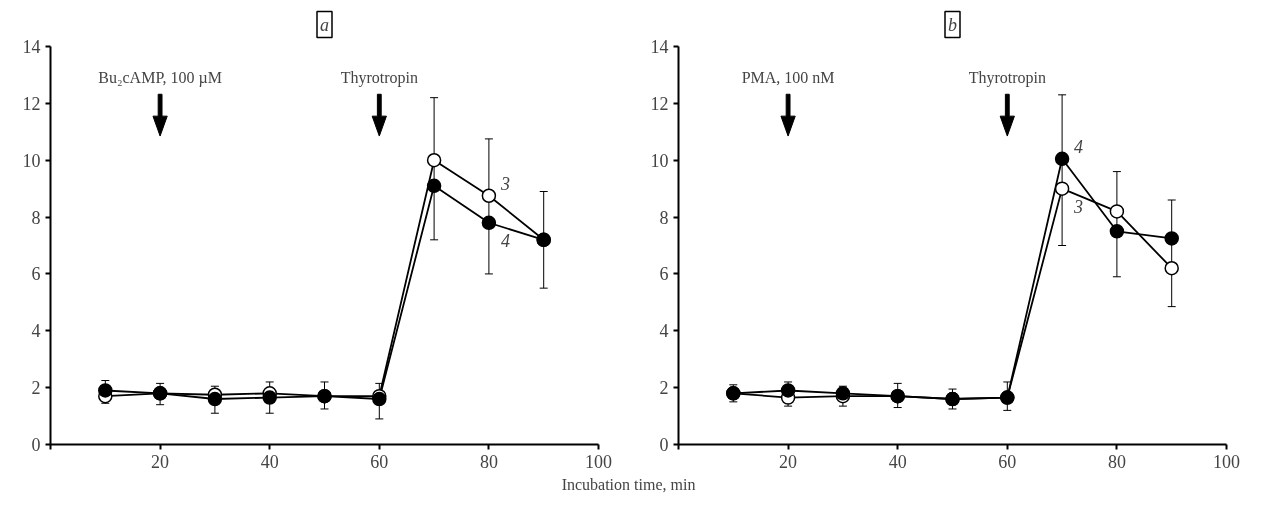  What do you see at coordinates (952, 24) in the screenshot?
I see `chart-title: b` at bounding box center [952, 24].